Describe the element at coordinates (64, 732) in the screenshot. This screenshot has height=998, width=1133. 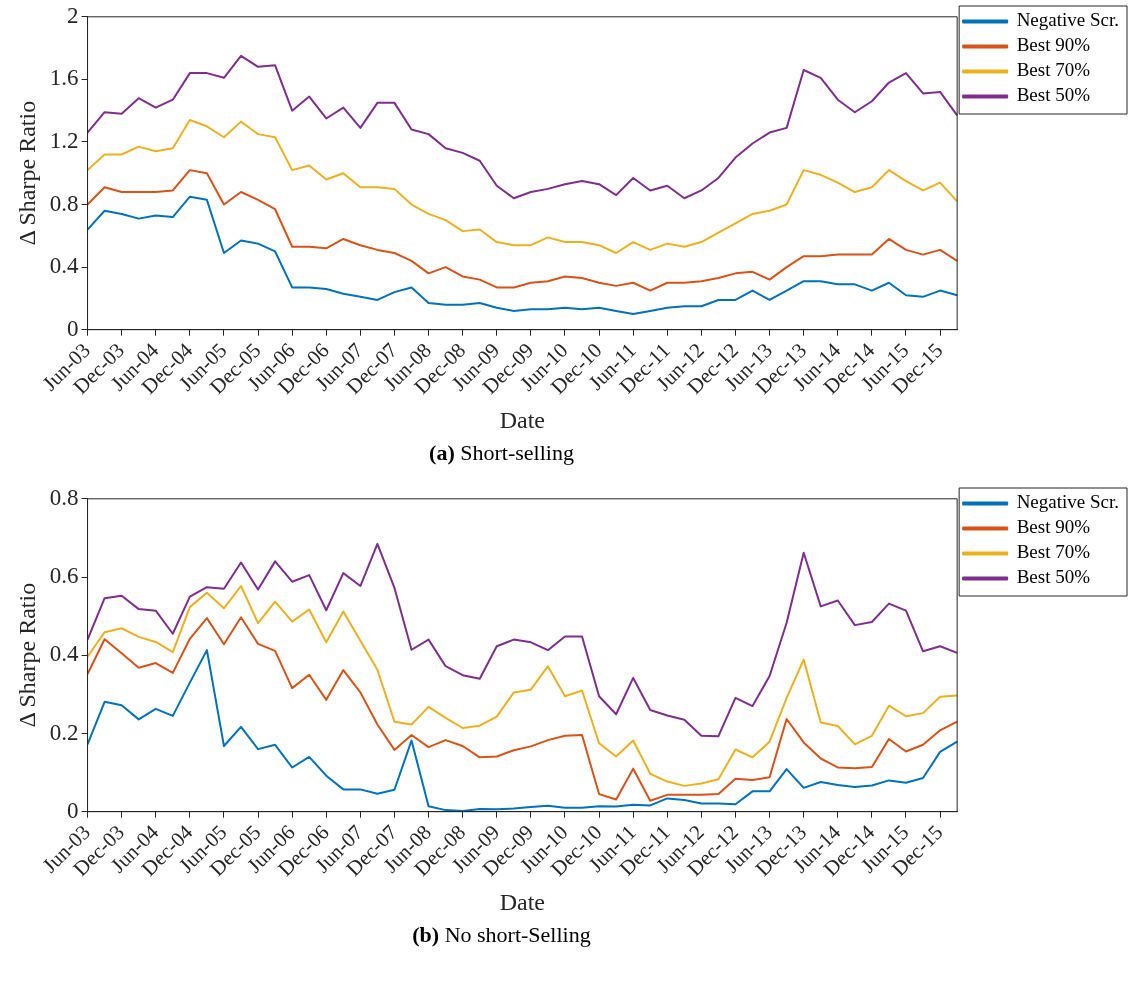
I see `y-tick-label: 0.2` at that location.